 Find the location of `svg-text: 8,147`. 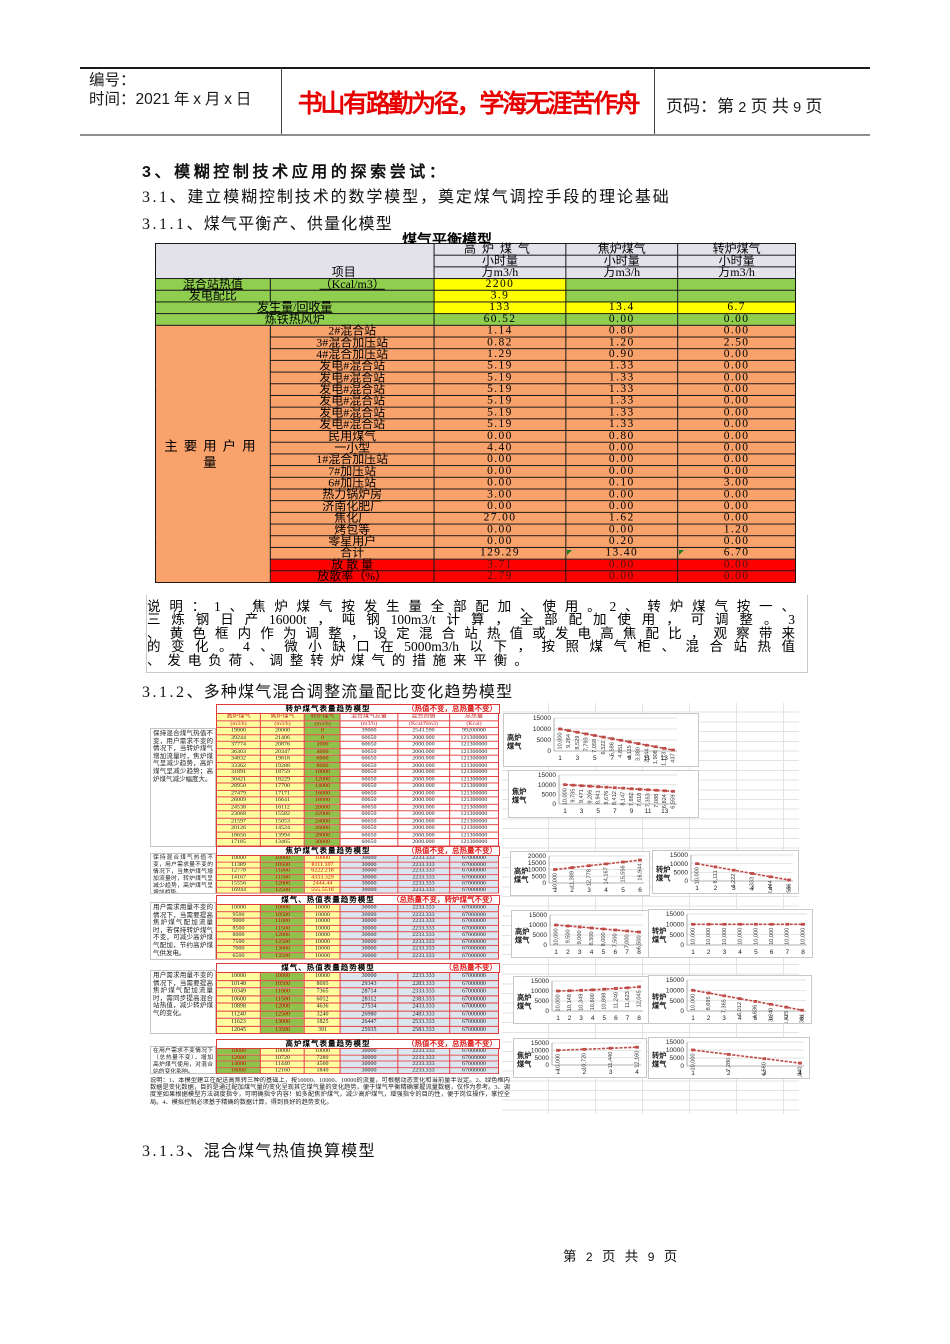

svg-text: 8,147 is located at coordinates (624, 799).